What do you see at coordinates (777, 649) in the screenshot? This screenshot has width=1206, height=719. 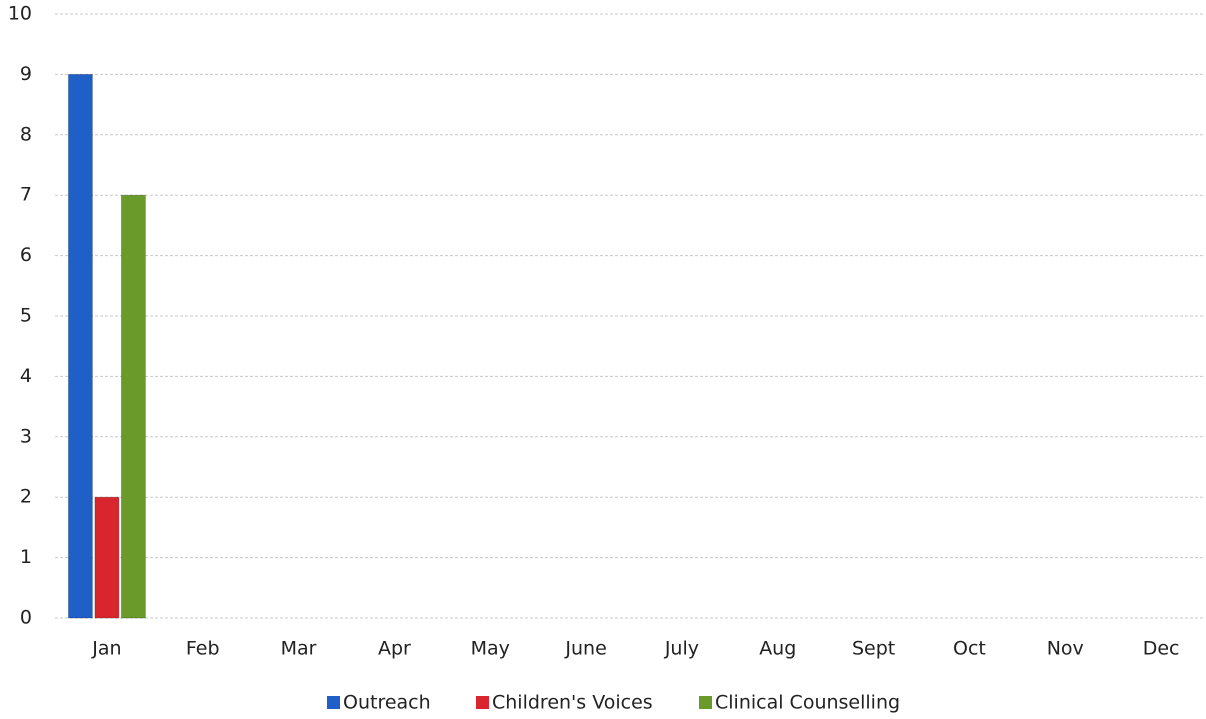 I see `x-tick-label: Aug` at bounding box center [777, 649].